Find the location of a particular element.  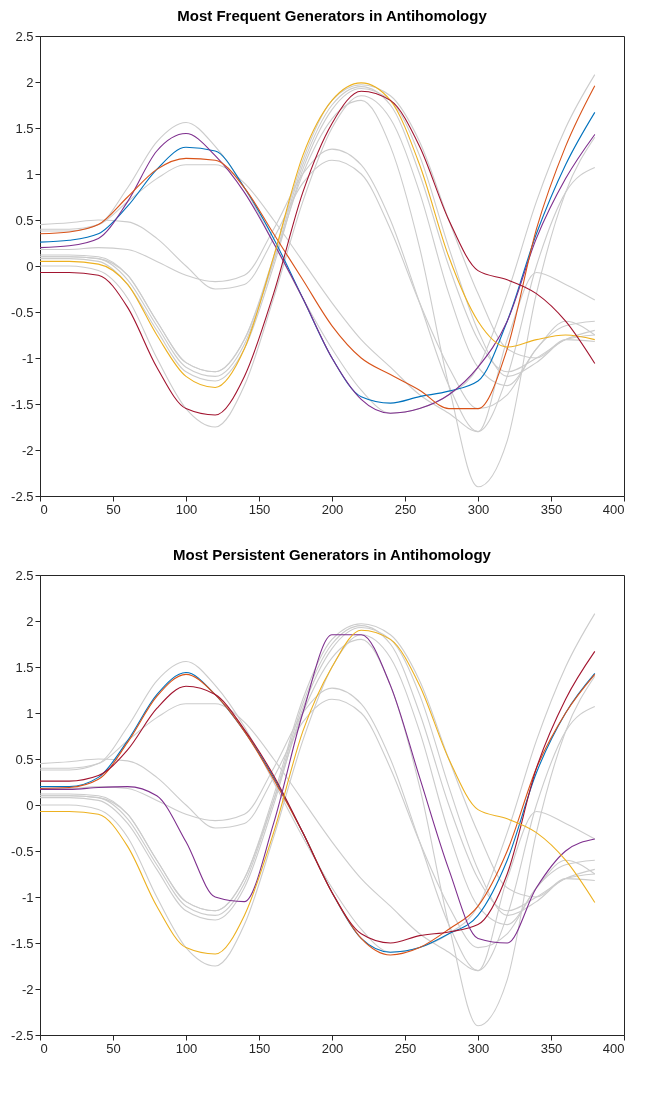

chart-title: Most Frequent Generators in Antihomology is located at coordinates (332, 15).